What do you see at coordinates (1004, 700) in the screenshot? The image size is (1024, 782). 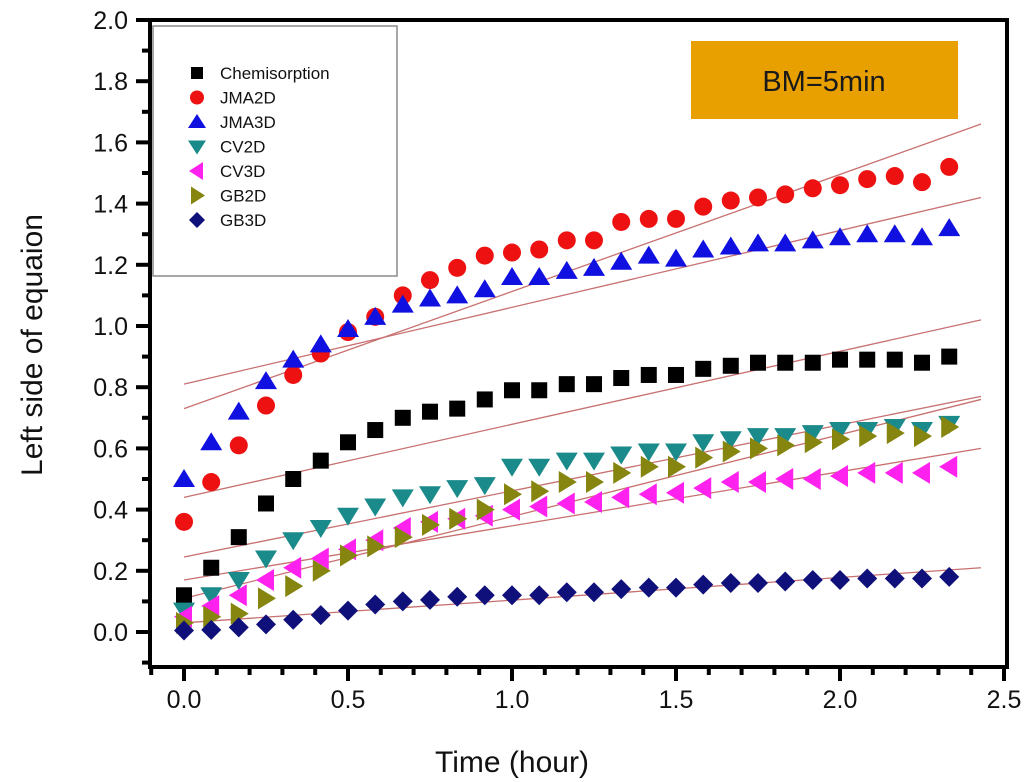 I see `x-tick-label: 2.5` at bounding box center [1004, 700].